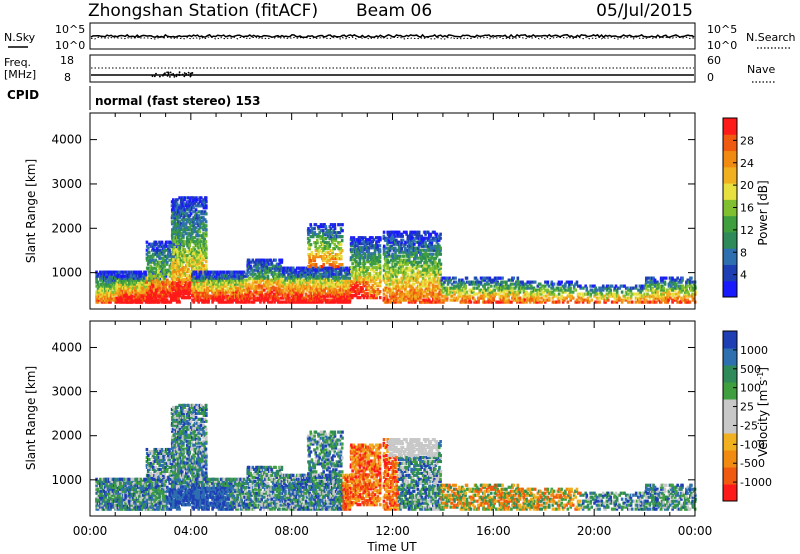 The image size is (800, 554). What do you see at coordinates (392, 36) in the screenshot?
I see `nsky-trace` at bounding box center [392, 36].